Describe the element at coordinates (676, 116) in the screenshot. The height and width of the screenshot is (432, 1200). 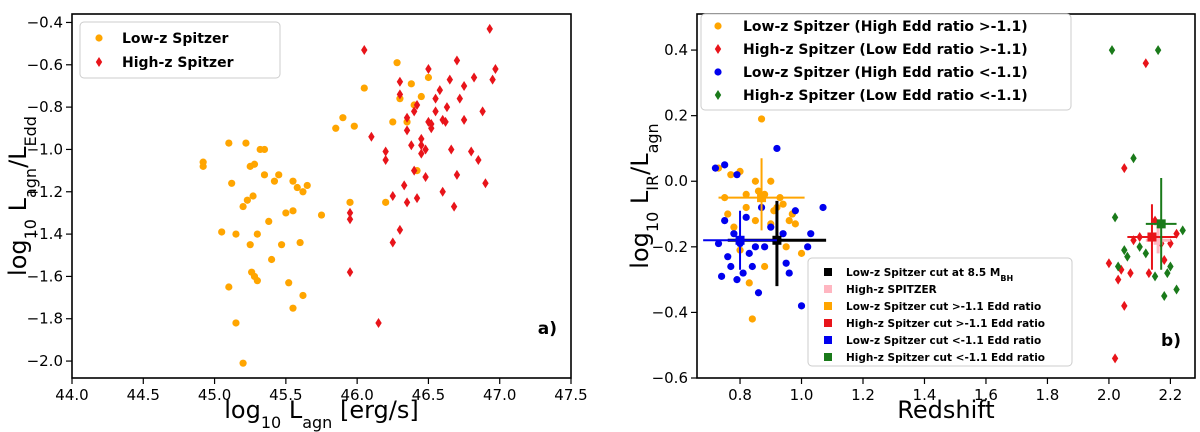
I see `y-tick-label: 0.2` at that location.